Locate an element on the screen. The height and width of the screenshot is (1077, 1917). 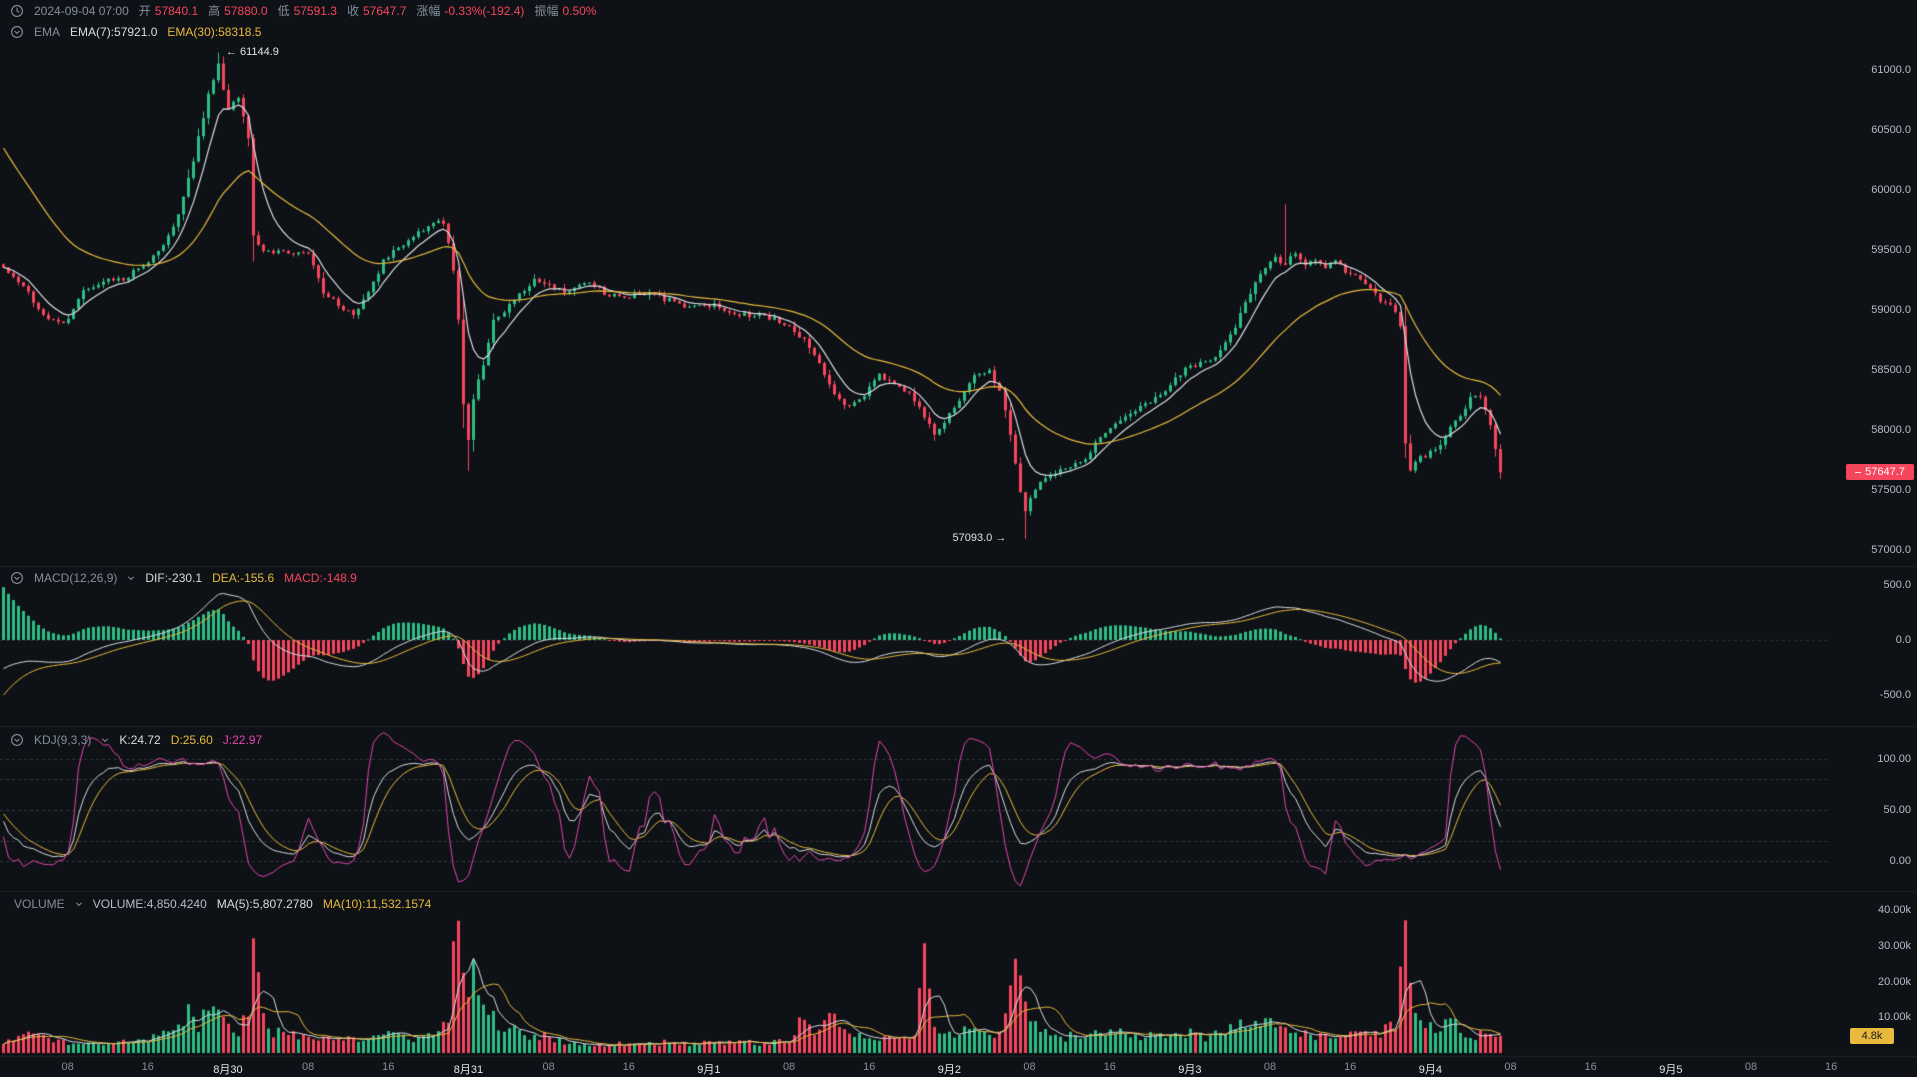
time-axis-label: 9月5 is located at coordinates (1671, 1070).